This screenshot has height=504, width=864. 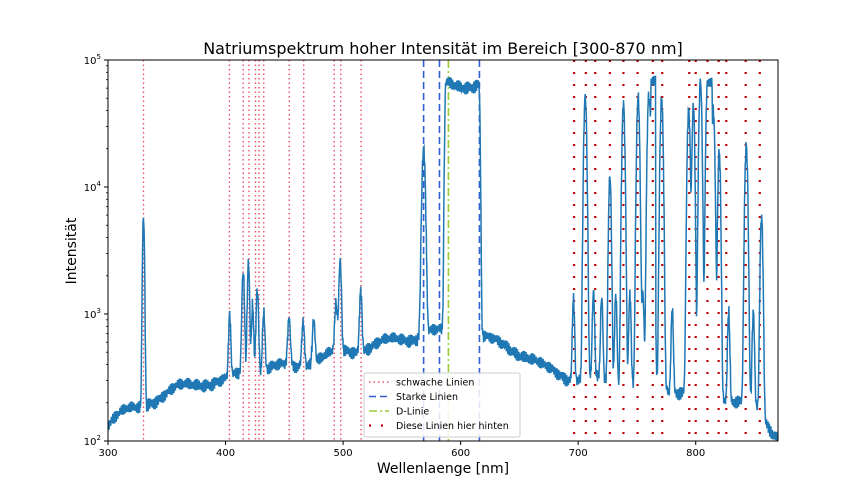 I want to click on y-axis: 10² 10³ 10⁴ 10⁵, so click(x=96, y=250).